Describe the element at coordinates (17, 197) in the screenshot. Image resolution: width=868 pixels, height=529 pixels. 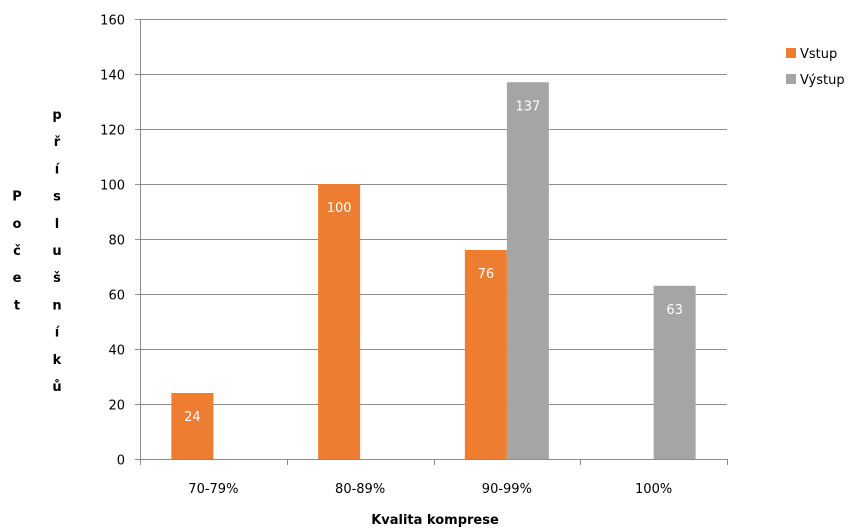
I see `y-axis-title-char: P` at that location.